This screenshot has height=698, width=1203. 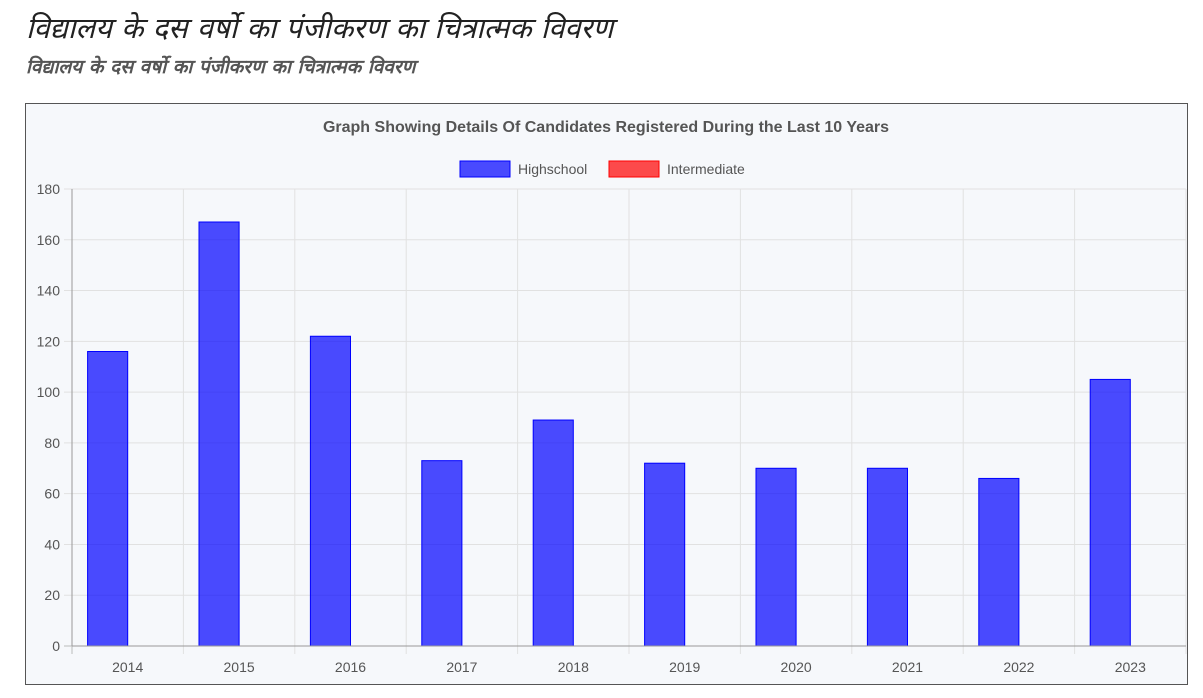 What do you see at coordinates (52, 544) in the screenshot?
I see `y-tick-label: 40` at bounding box center [52, 544].